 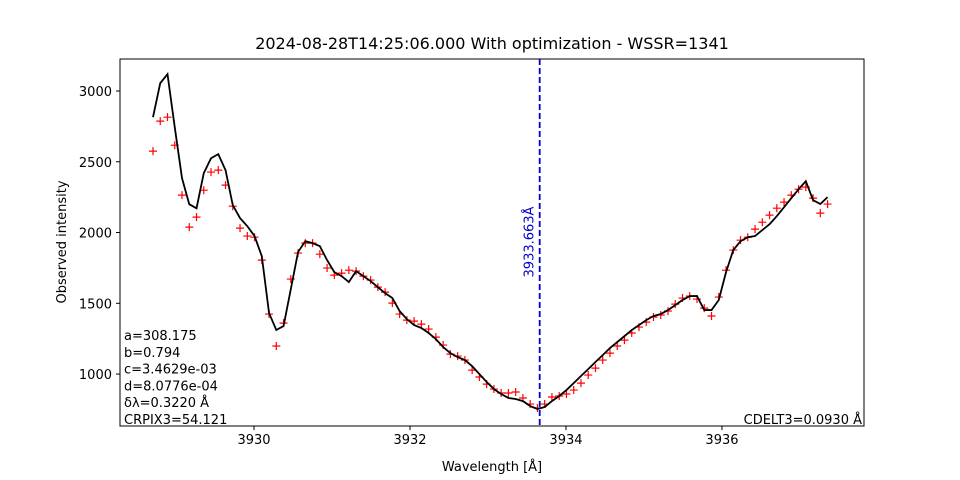 What do you see at coordinates (62, 241) in the screenshot?
I see `y-axis-label: Observed intensity` at bounding box center [62, 241].